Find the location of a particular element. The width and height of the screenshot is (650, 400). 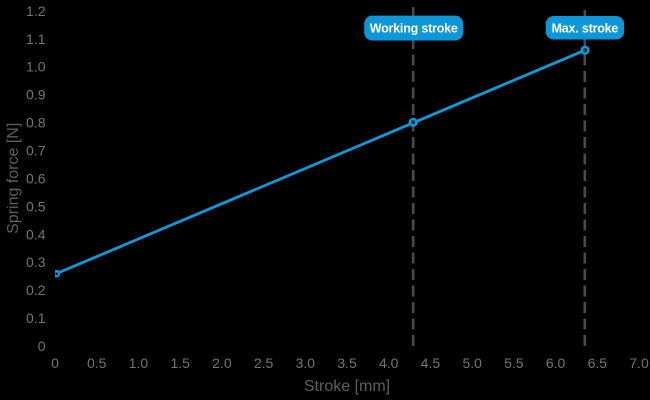

svg-text: 2.0 is located at coordinates (222, 363).